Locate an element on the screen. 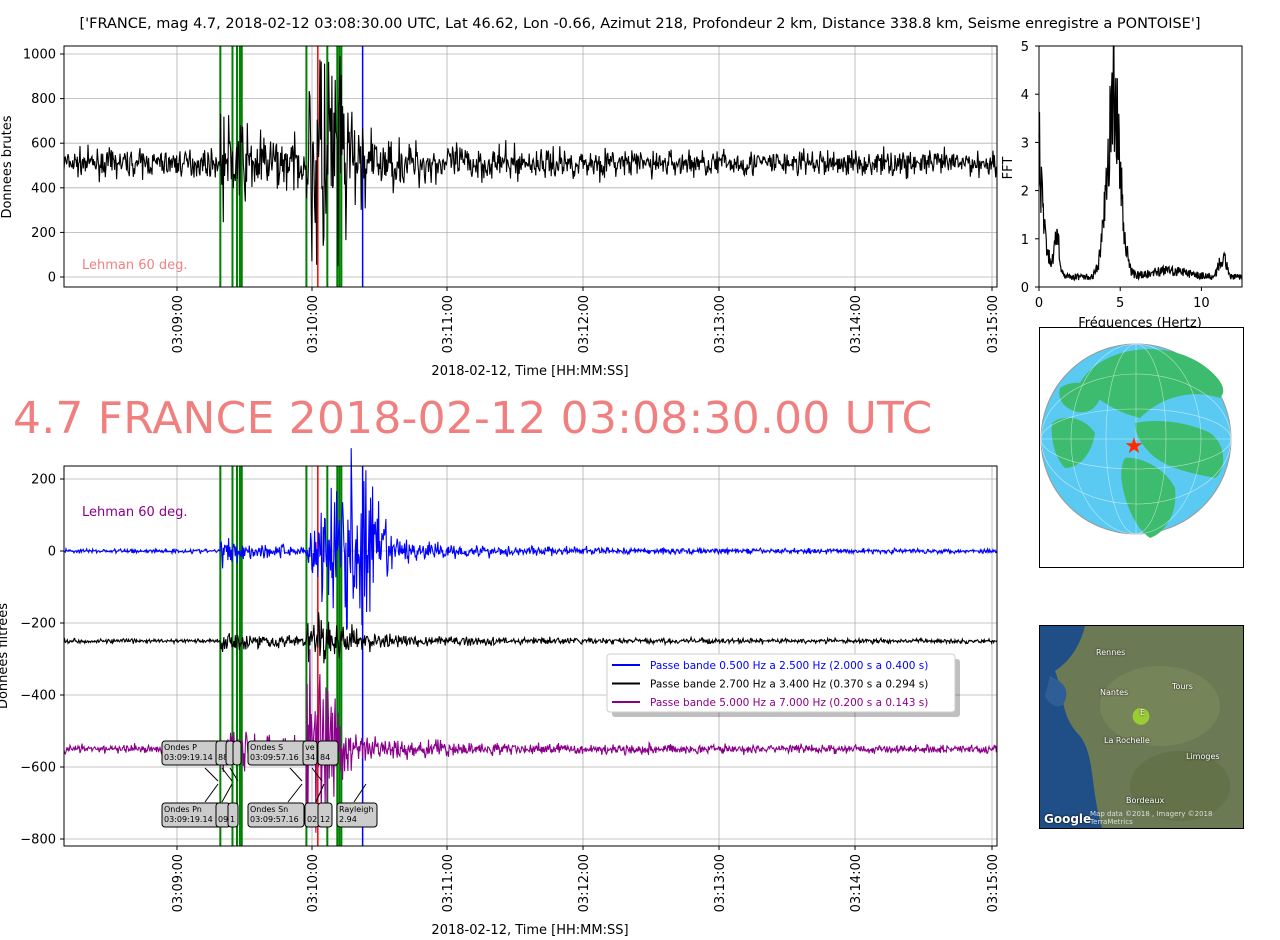  globe-svg: ★ is located at coordinates (1136, 440).